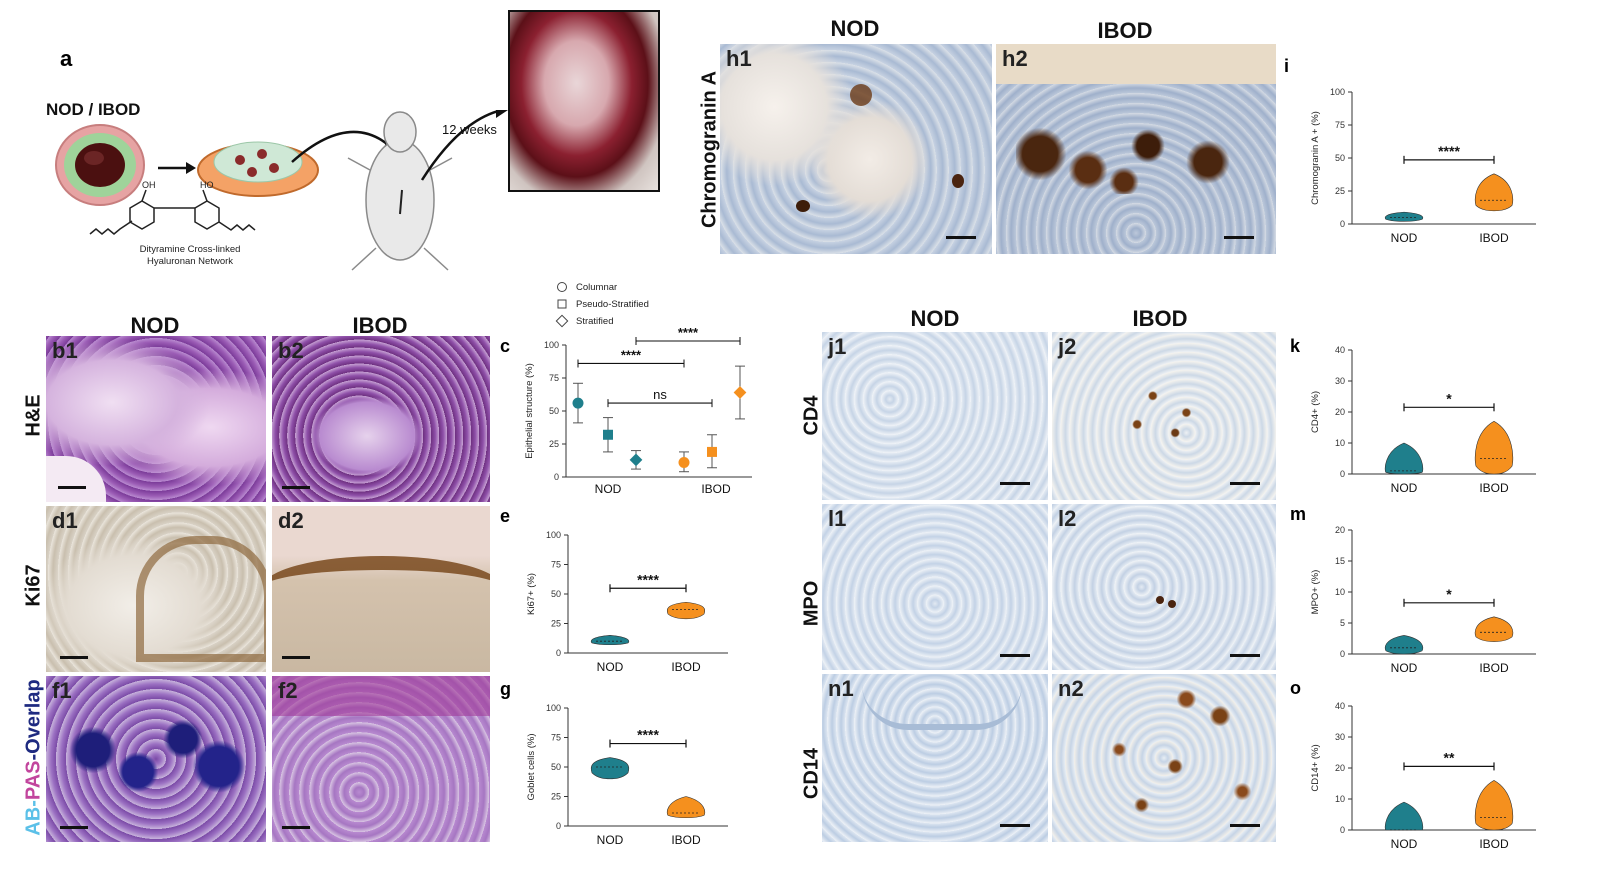  Describe the element at coordinates (1136, 149) in the screenshot. I see `micro-h2: h2` at that location.